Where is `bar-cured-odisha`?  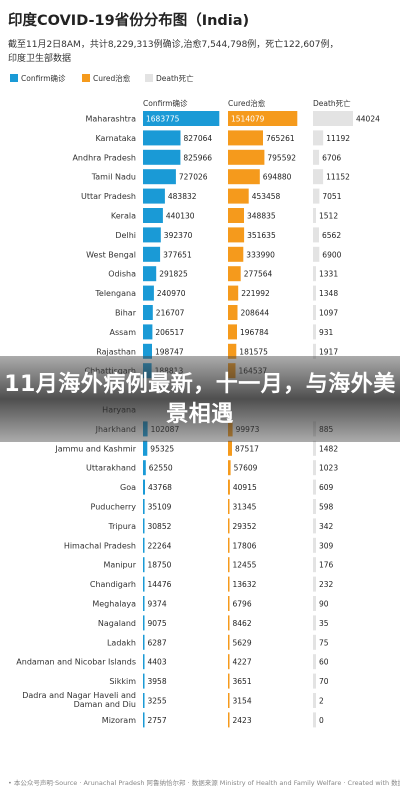
bar-cured-odisha is located at coordinates (234, 274).